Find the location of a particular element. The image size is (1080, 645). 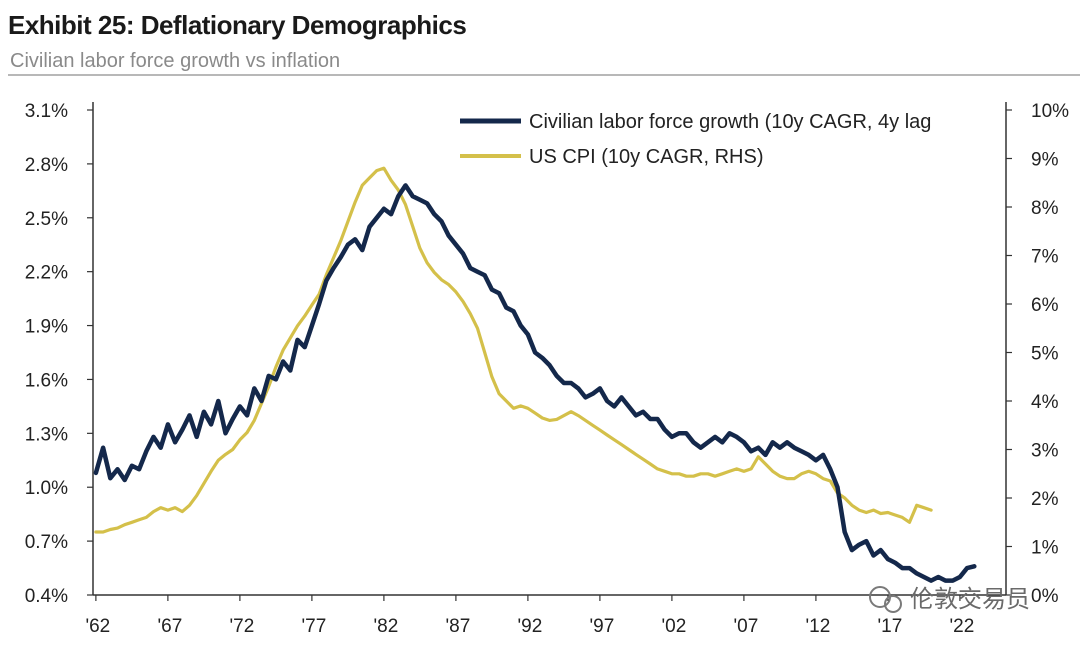

x-tick-label: '87 is located at coordinates (458, 626).